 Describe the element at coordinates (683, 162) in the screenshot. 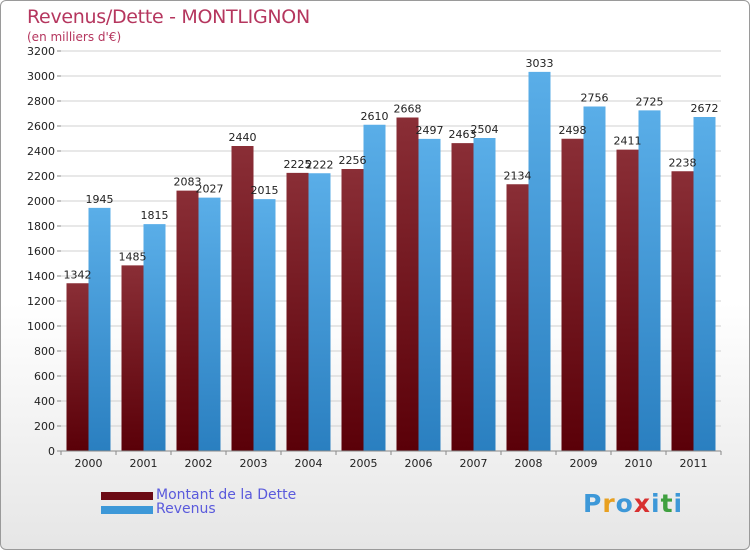

I see `value-label: 2238` at that location.